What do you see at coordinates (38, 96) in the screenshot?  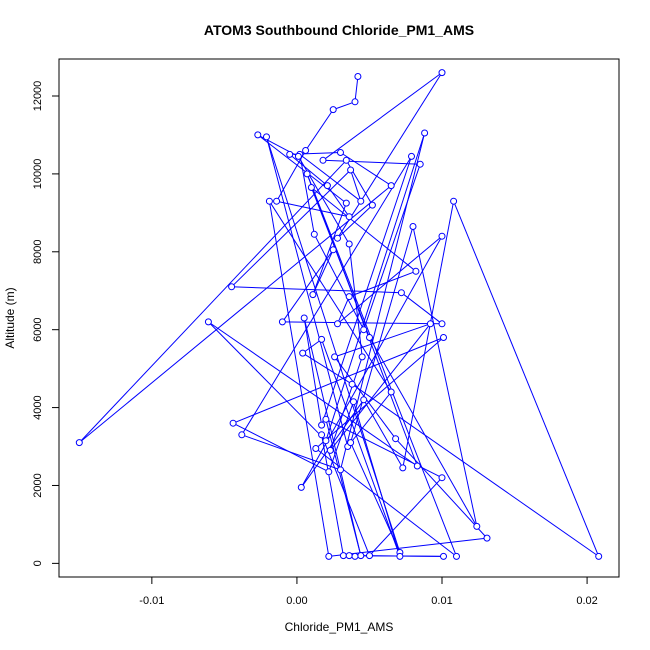 I see `y-tick-label: 12000` at bounding box center [38, 96].